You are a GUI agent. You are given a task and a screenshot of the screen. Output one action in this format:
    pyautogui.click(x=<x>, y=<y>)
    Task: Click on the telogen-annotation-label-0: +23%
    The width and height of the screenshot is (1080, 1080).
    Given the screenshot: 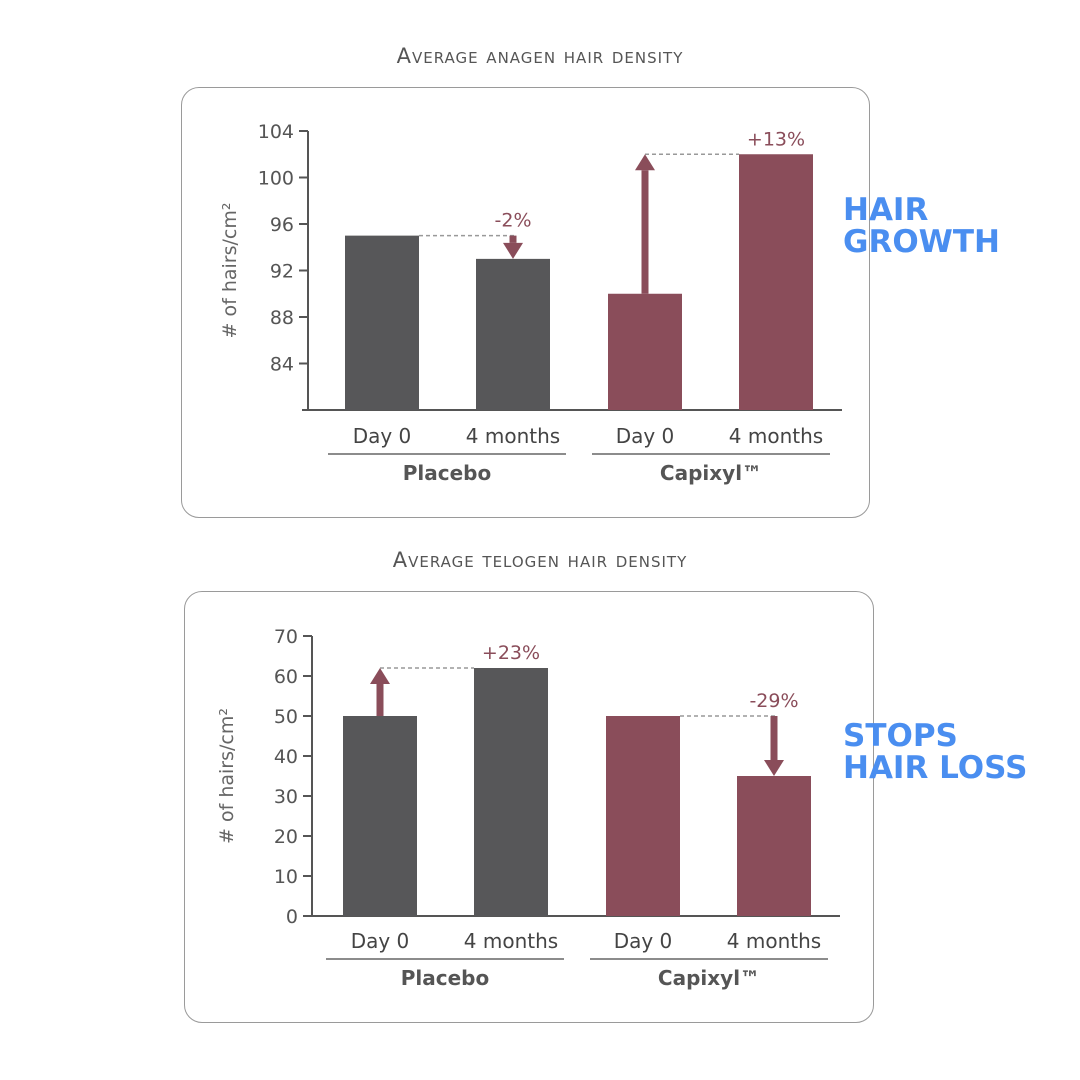 What is the action you would take?
    pyautogui.click(x=511, y=653)
    